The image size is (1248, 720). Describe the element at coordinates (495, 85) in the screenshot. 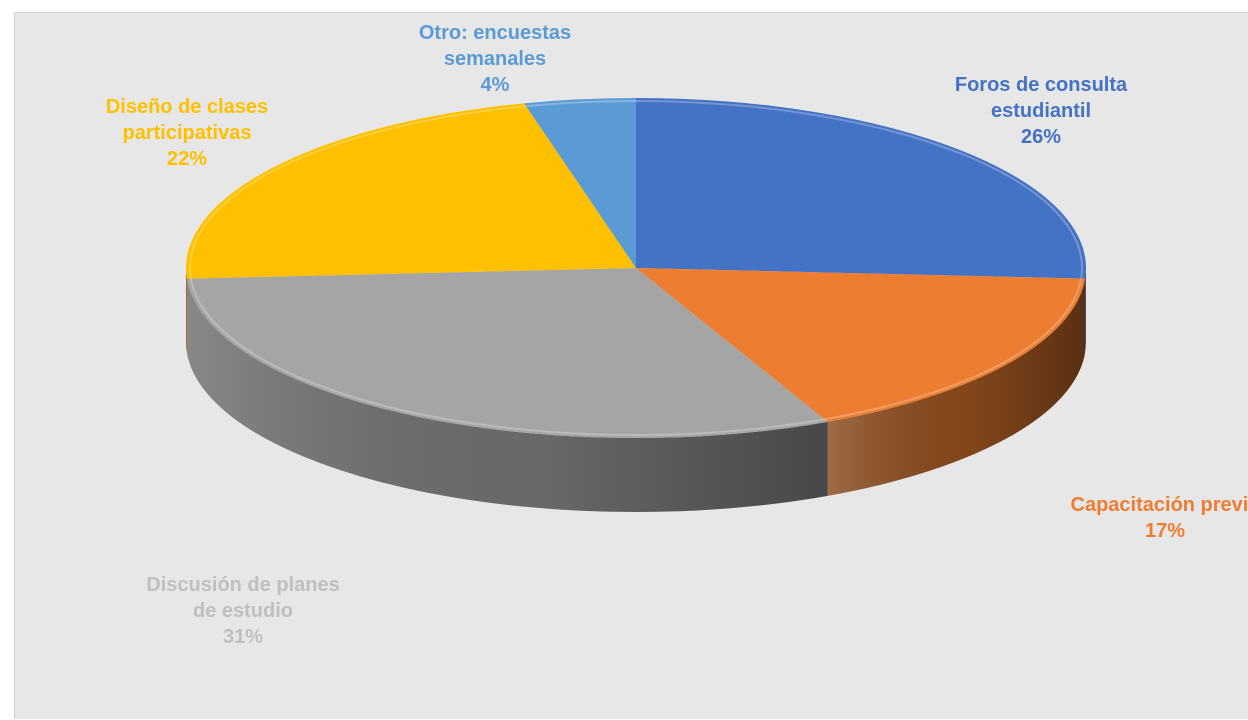

I see `data-label-value-5: 4%` at that location.